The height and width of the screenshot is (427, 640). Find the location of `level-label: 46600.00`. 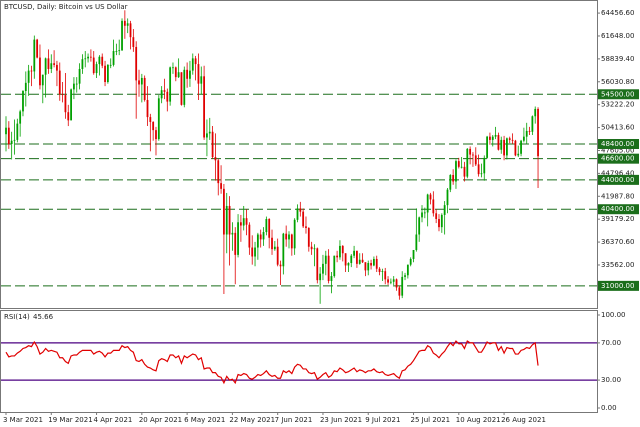

level-label: 46600.00 is located at coordinates (617, 159).